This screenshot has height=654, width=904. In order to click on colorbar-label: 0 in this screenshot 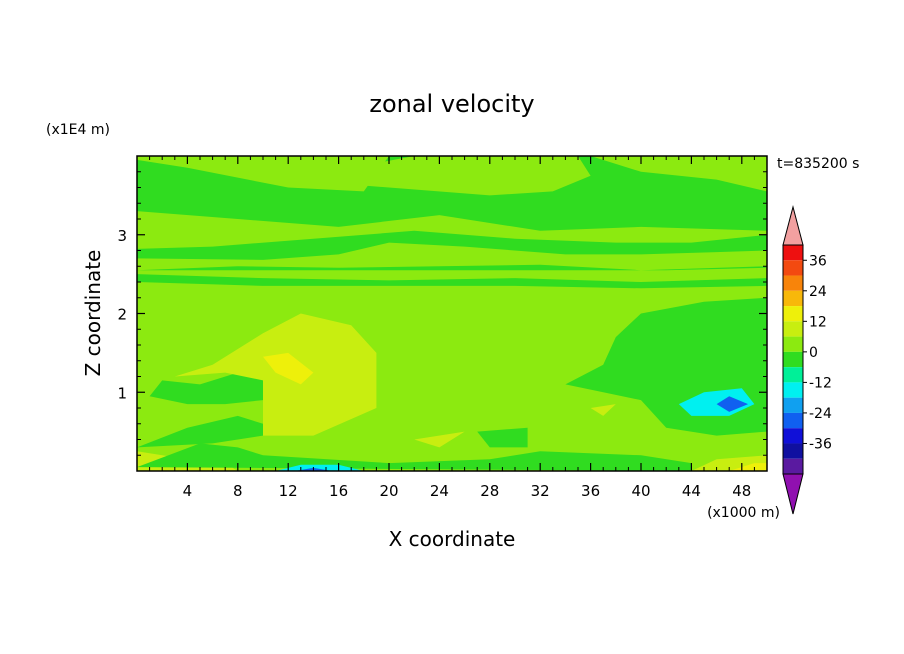, I will do `click(813, 353)`.